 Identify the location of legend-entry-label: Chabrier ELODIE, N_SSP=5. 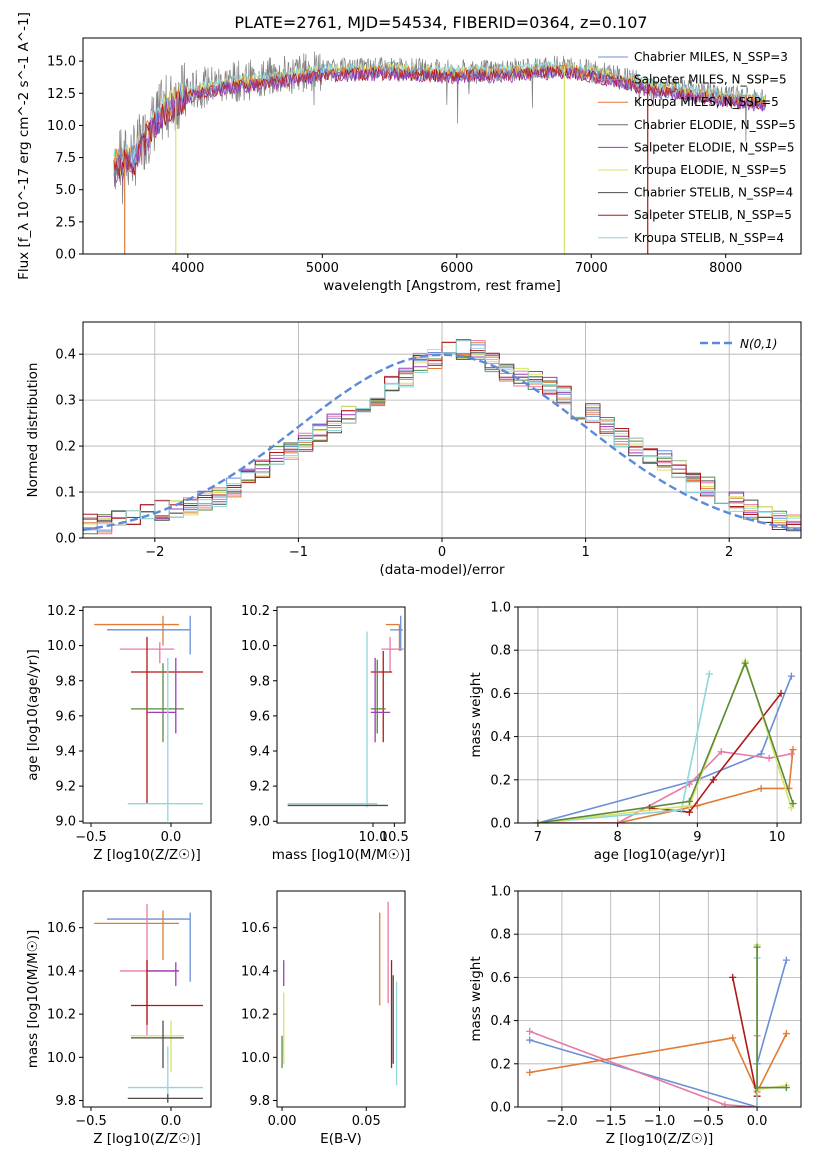
(715, 125).